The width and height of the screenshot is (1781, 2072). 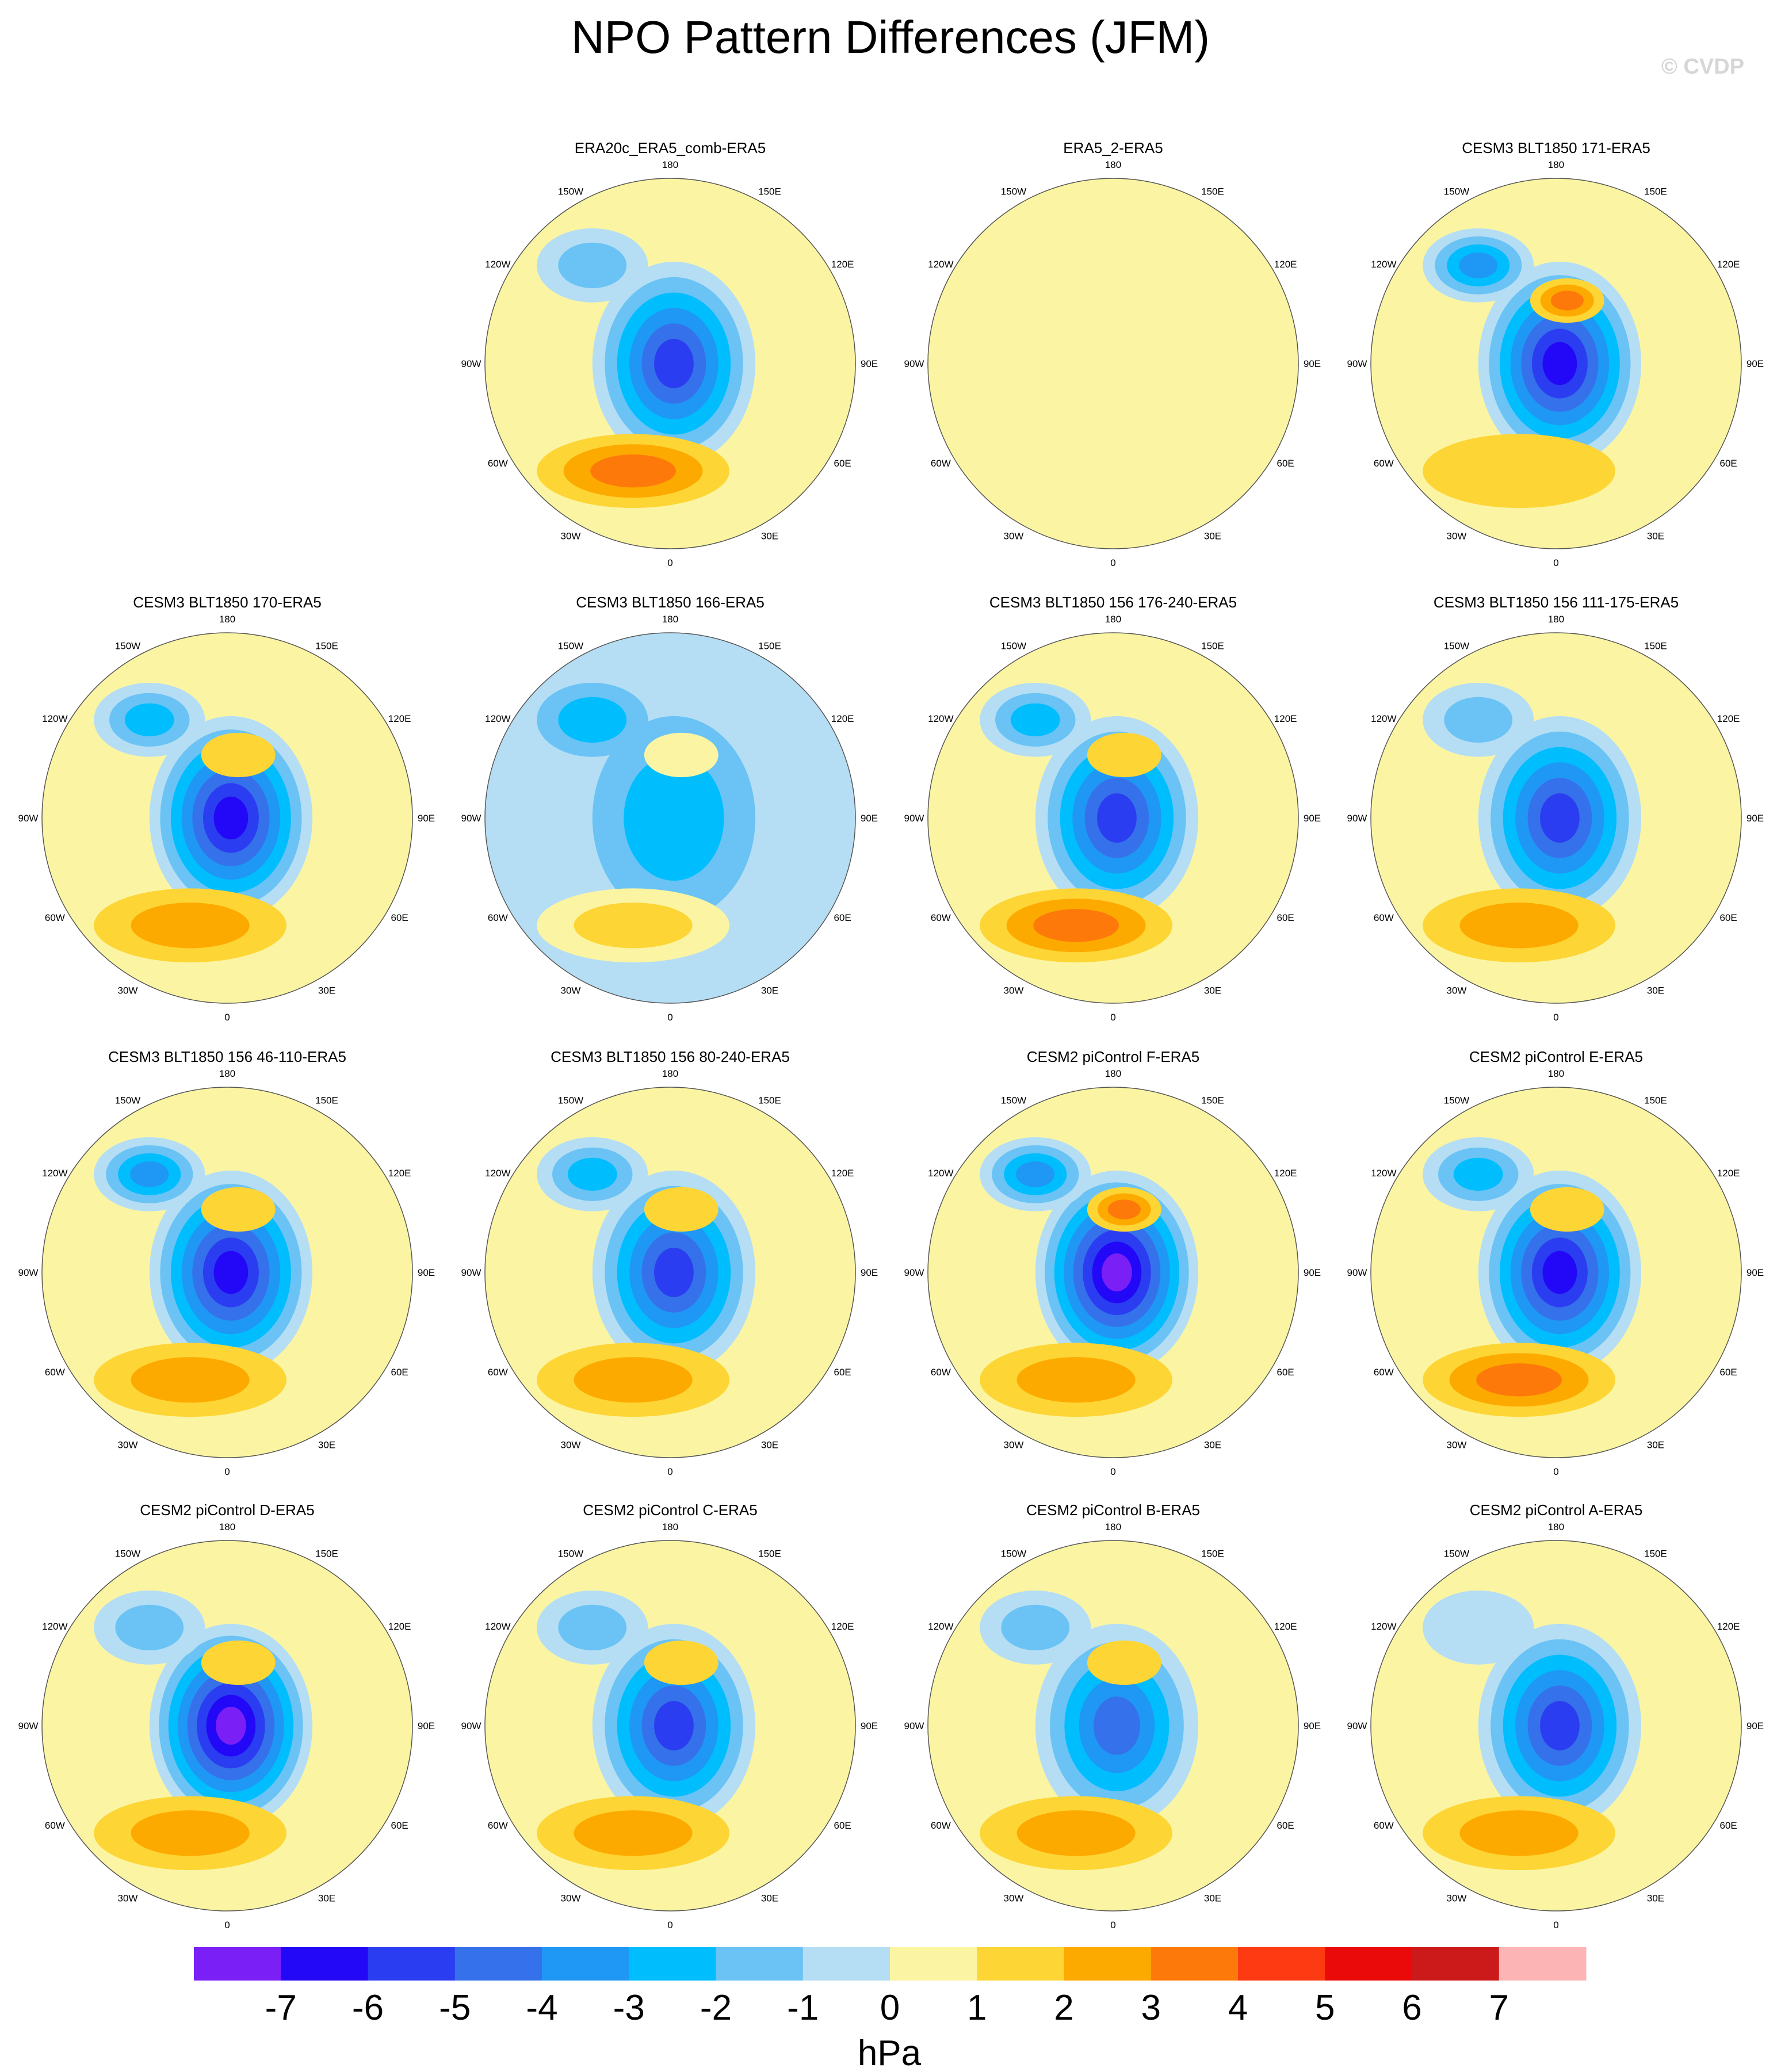 What do you see at coordinates (368, 2008) in the screenshot?
I see `colorbar-tick-label: -6` at bounding box center [368, 2008].